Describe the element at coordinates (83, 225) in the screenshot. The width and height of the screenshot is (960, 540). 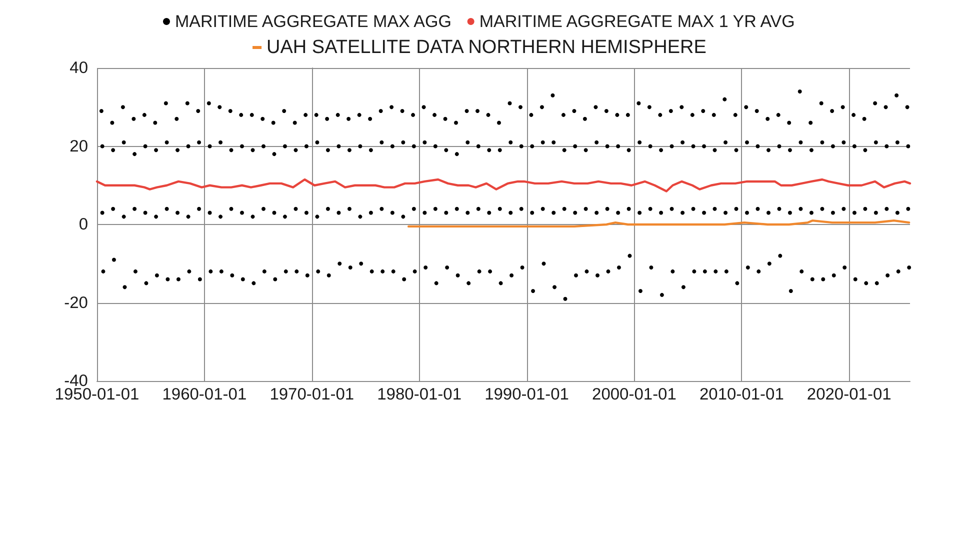
I see `y-tick-label: 0` at that location.